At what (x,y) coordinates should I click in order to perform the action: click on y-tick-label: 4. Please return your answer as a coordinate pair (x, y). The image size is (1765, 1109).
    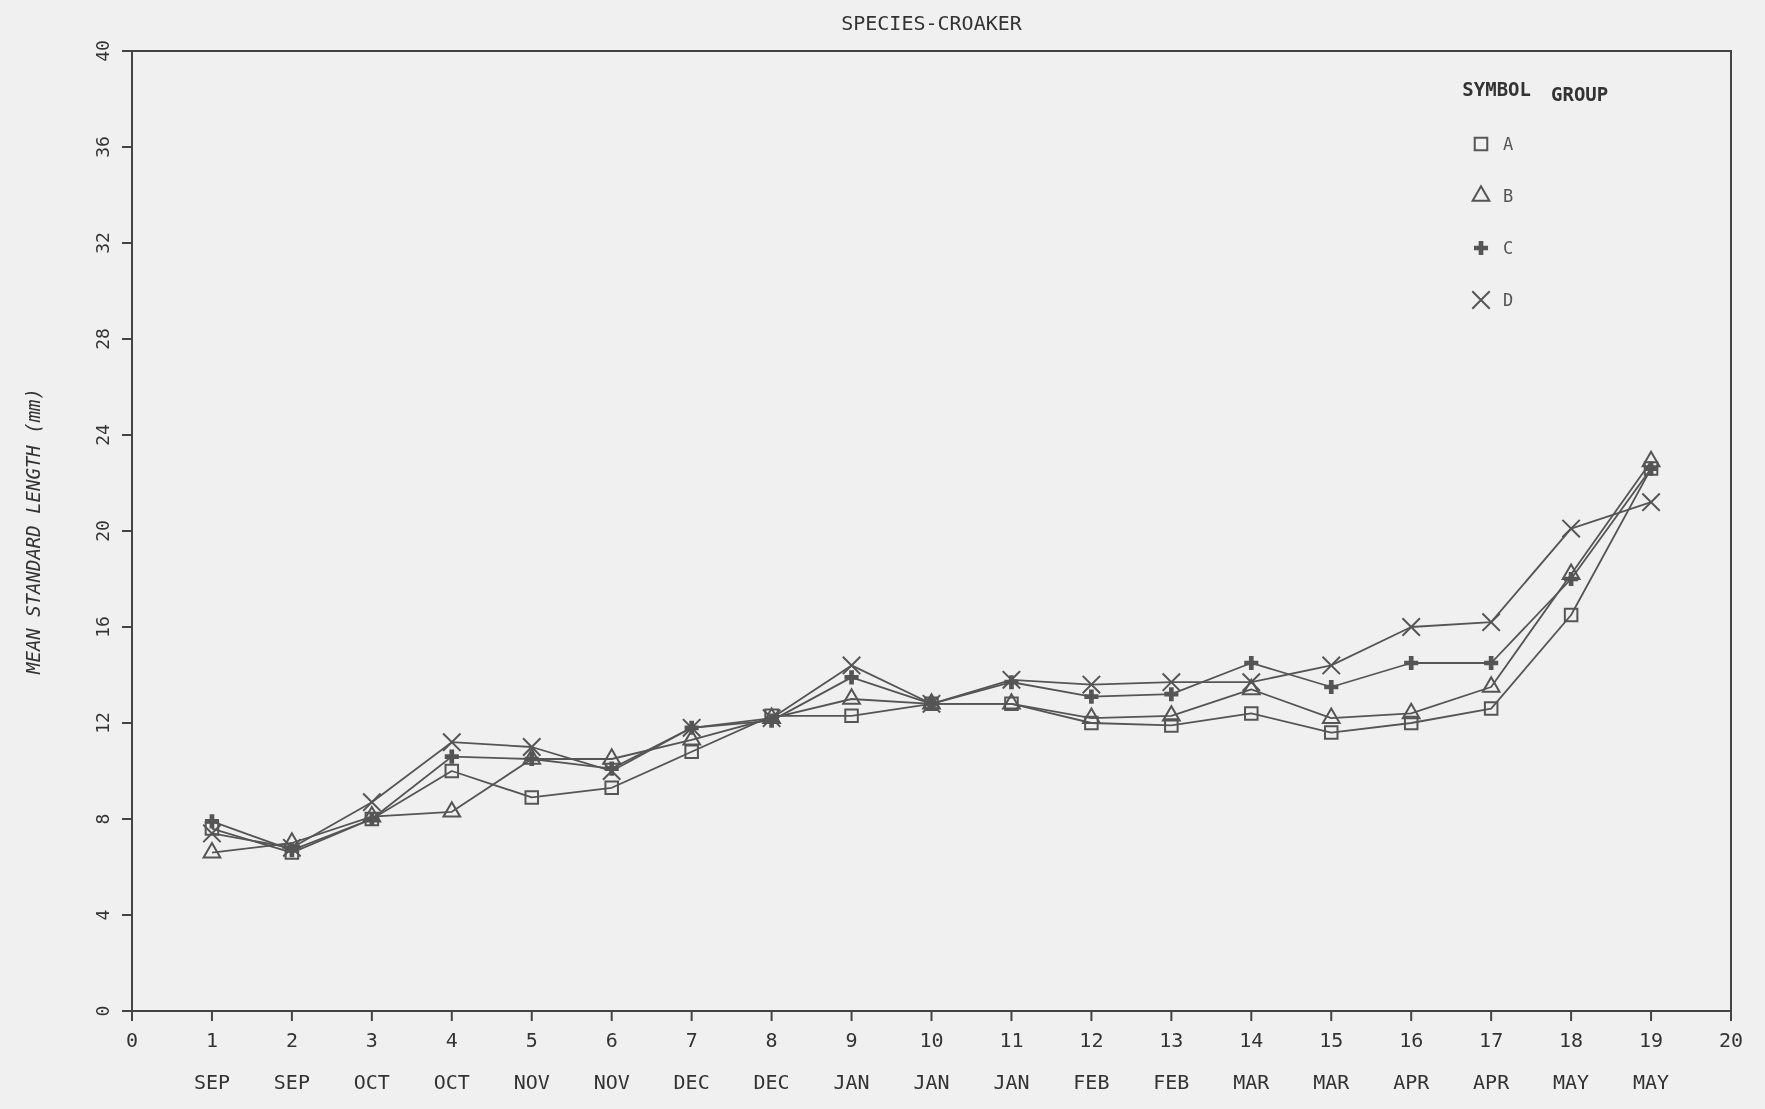
    Looking at the image, I should click on (102, 915).